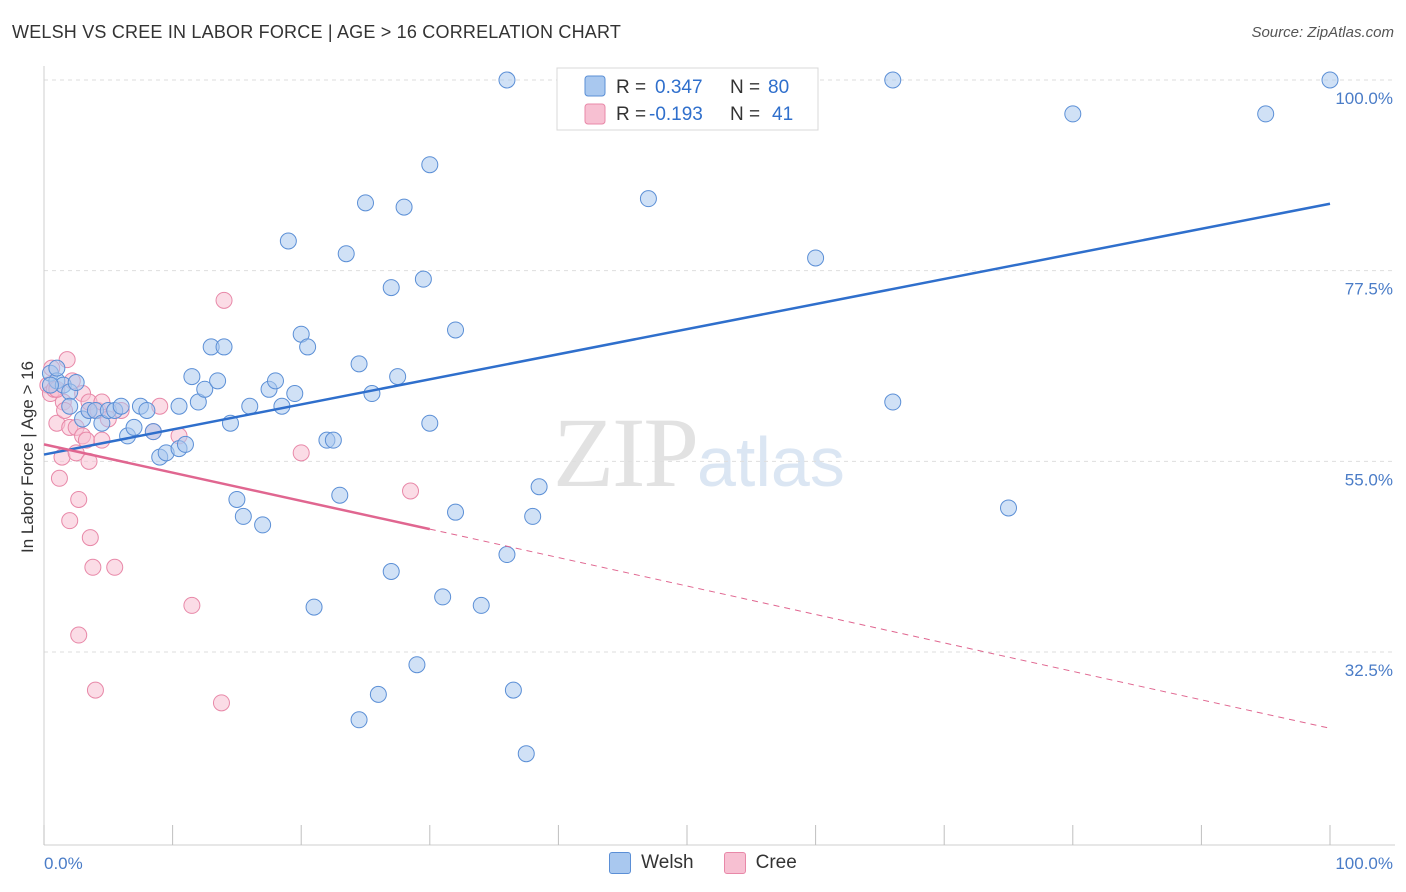 The height and width of the screenshot is (892, 1406). Describe the element at coordinates (63, 863) in the screenshot. I see `x-tick-label-0: 0.0%` at that location.